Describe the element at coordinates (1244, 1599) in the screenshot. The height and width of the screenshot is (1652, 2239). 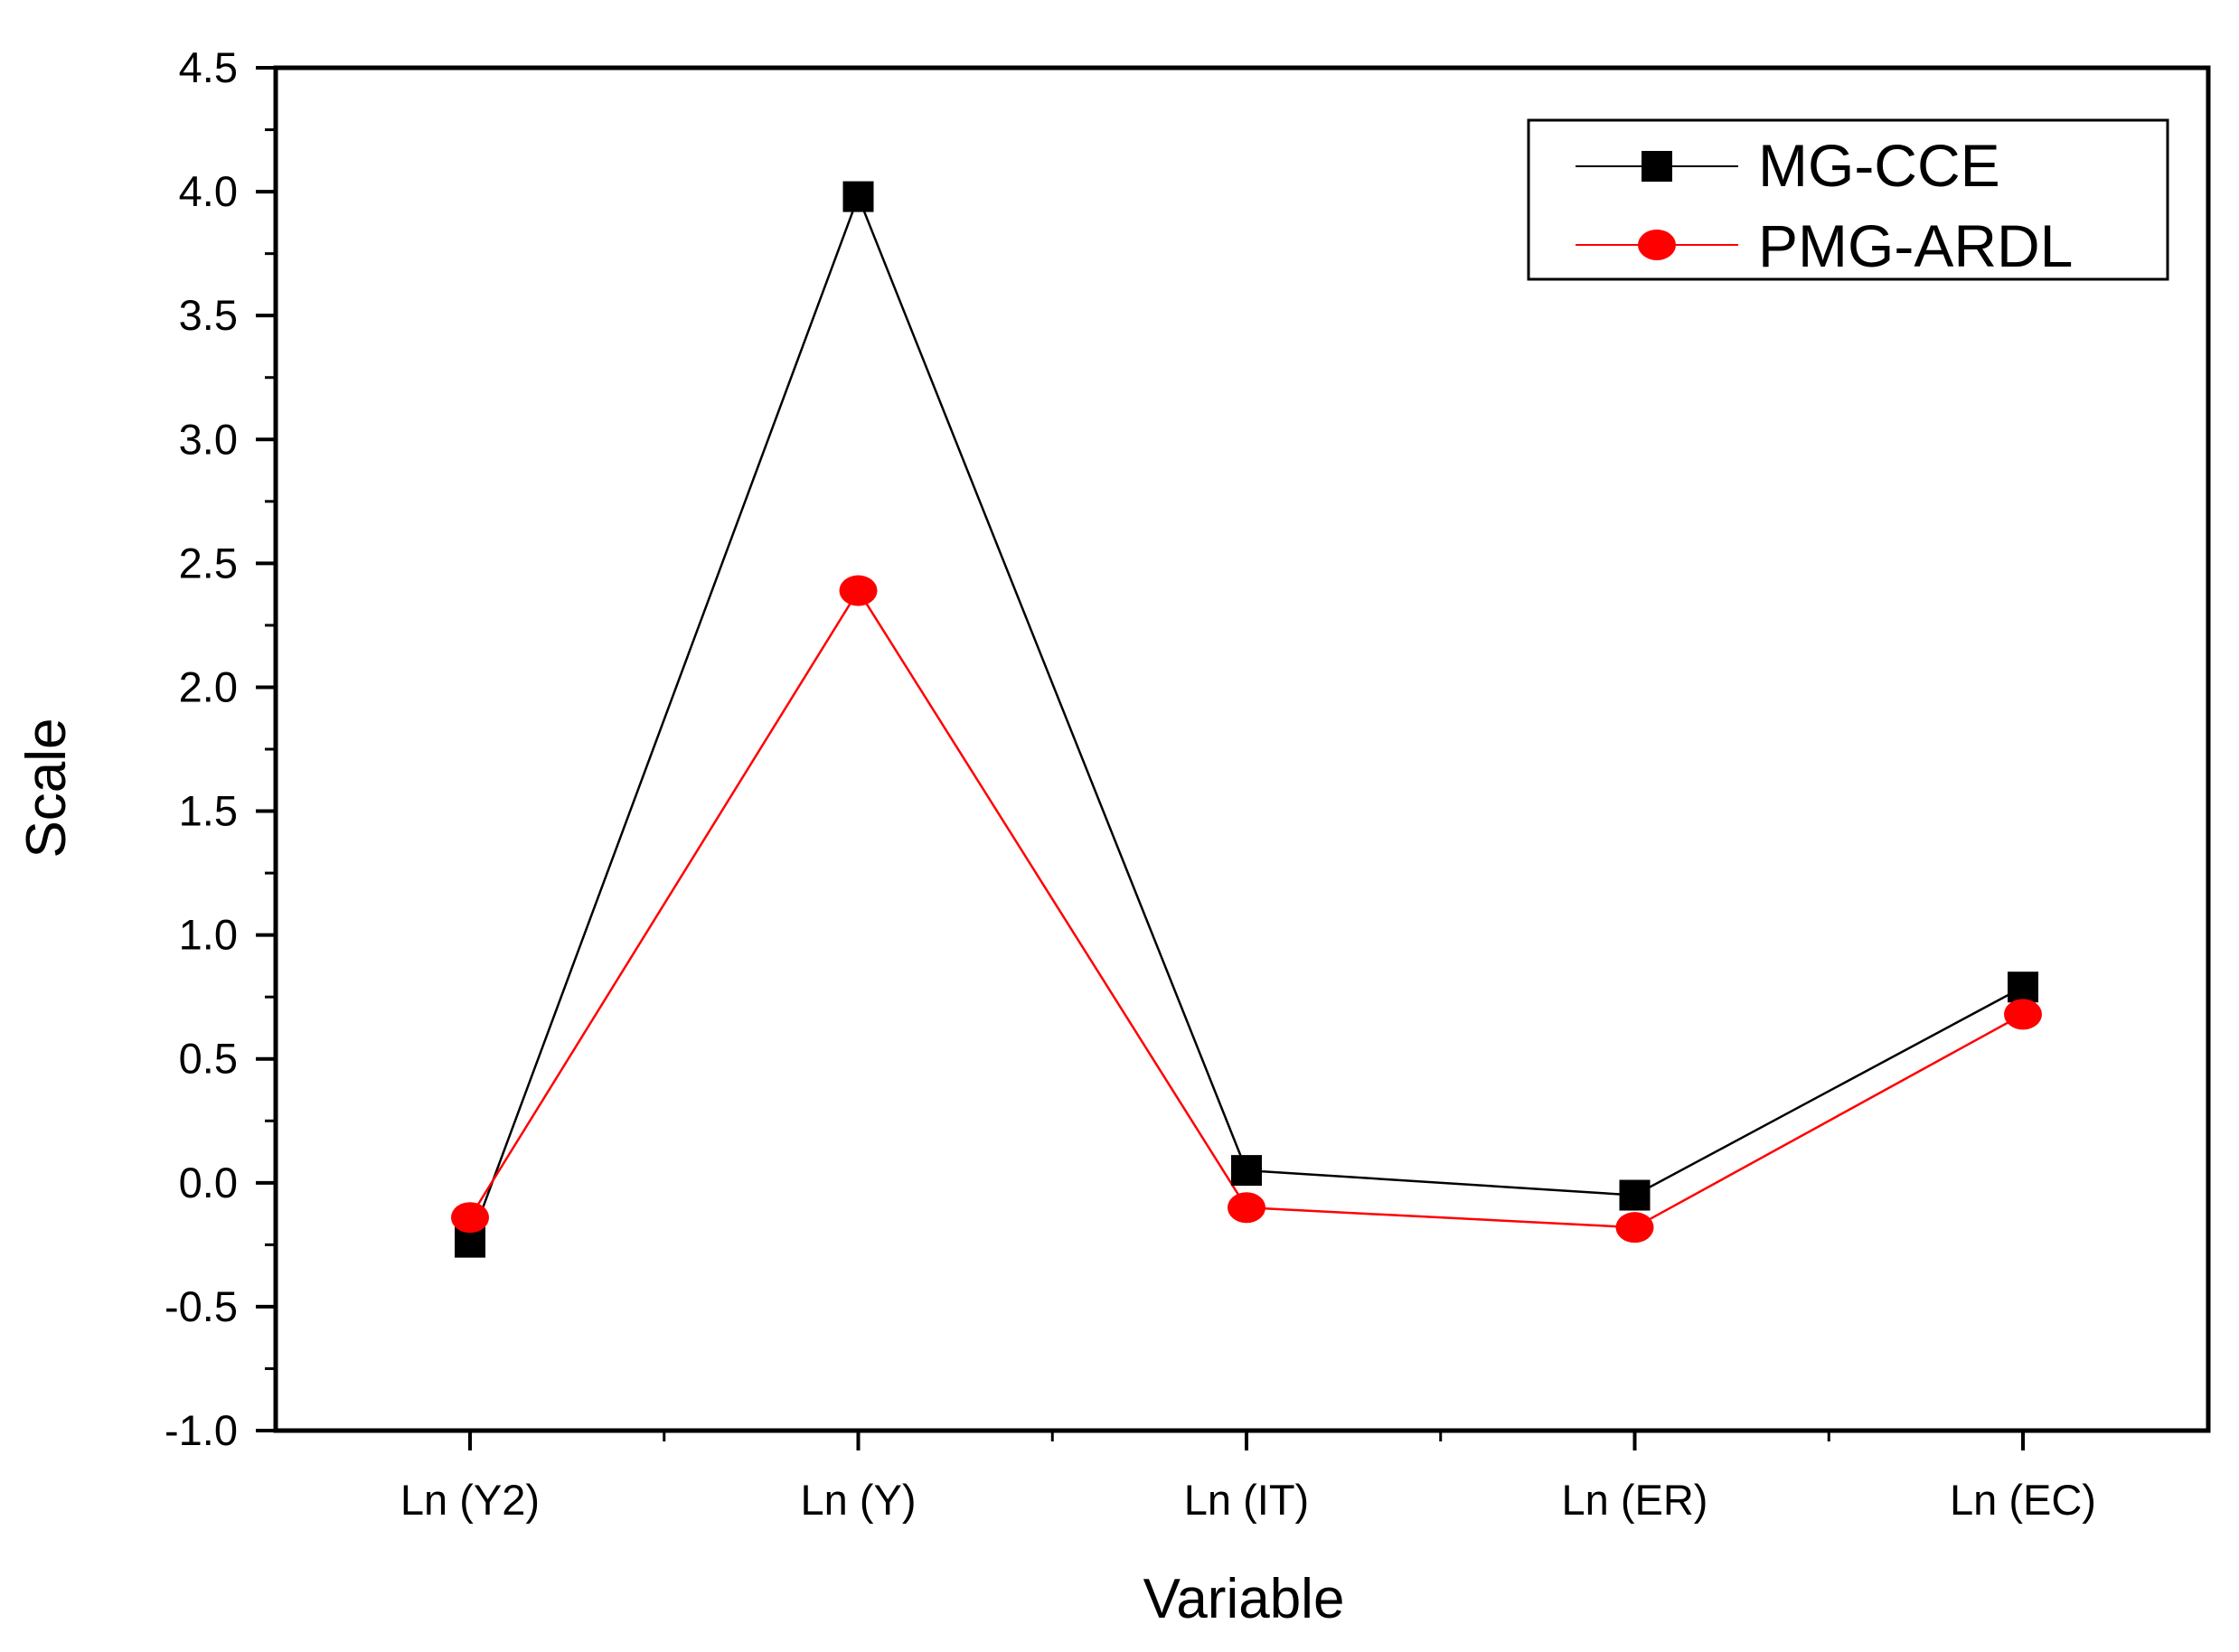
I see `x-axis-title: Variable` at that location.